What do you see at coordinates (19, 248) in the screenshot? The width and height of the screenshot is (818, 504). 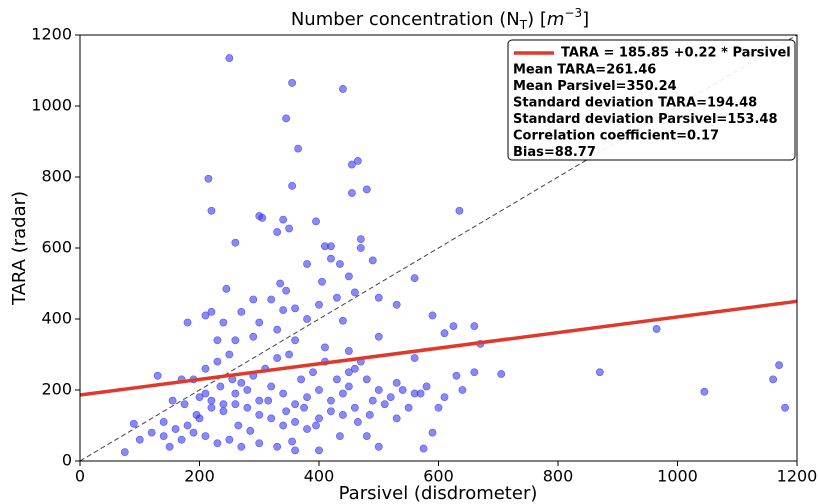 I see `y-axis-label: TARA (radar)` at bounding box center [19, 248].